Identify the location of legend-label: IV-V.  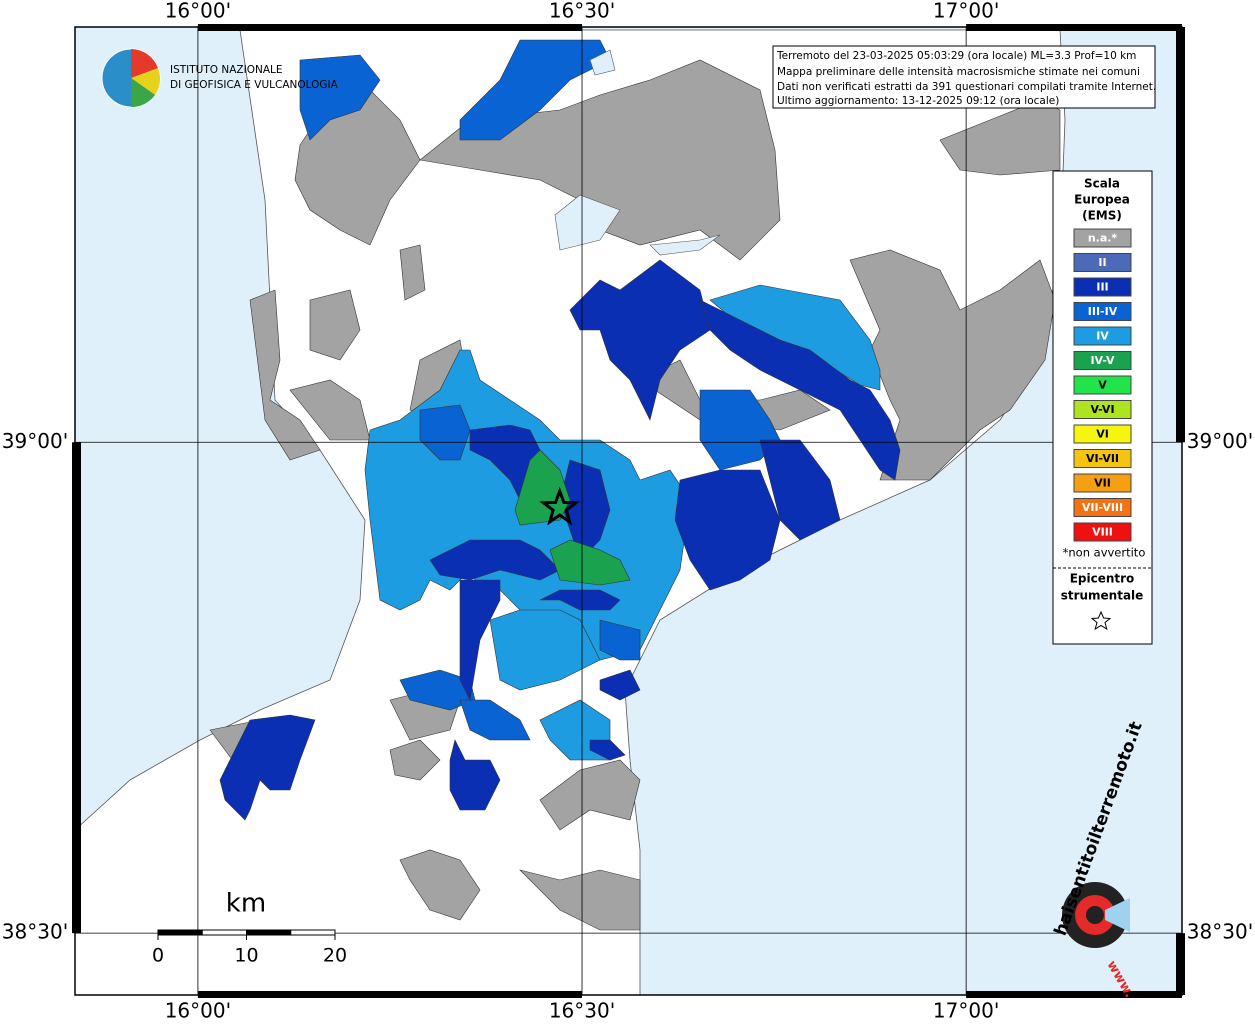
(1102, 360).